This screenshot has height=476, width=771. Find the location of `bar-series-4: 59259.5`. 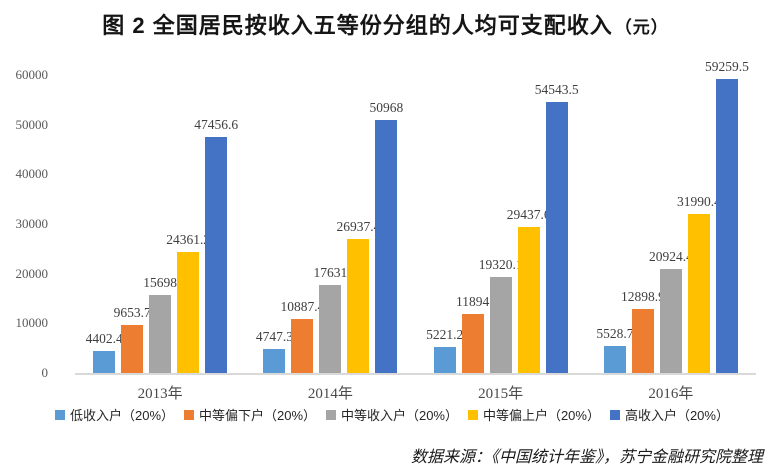

bar-series-4: 59259.5 is located at coordinates (727, 216).